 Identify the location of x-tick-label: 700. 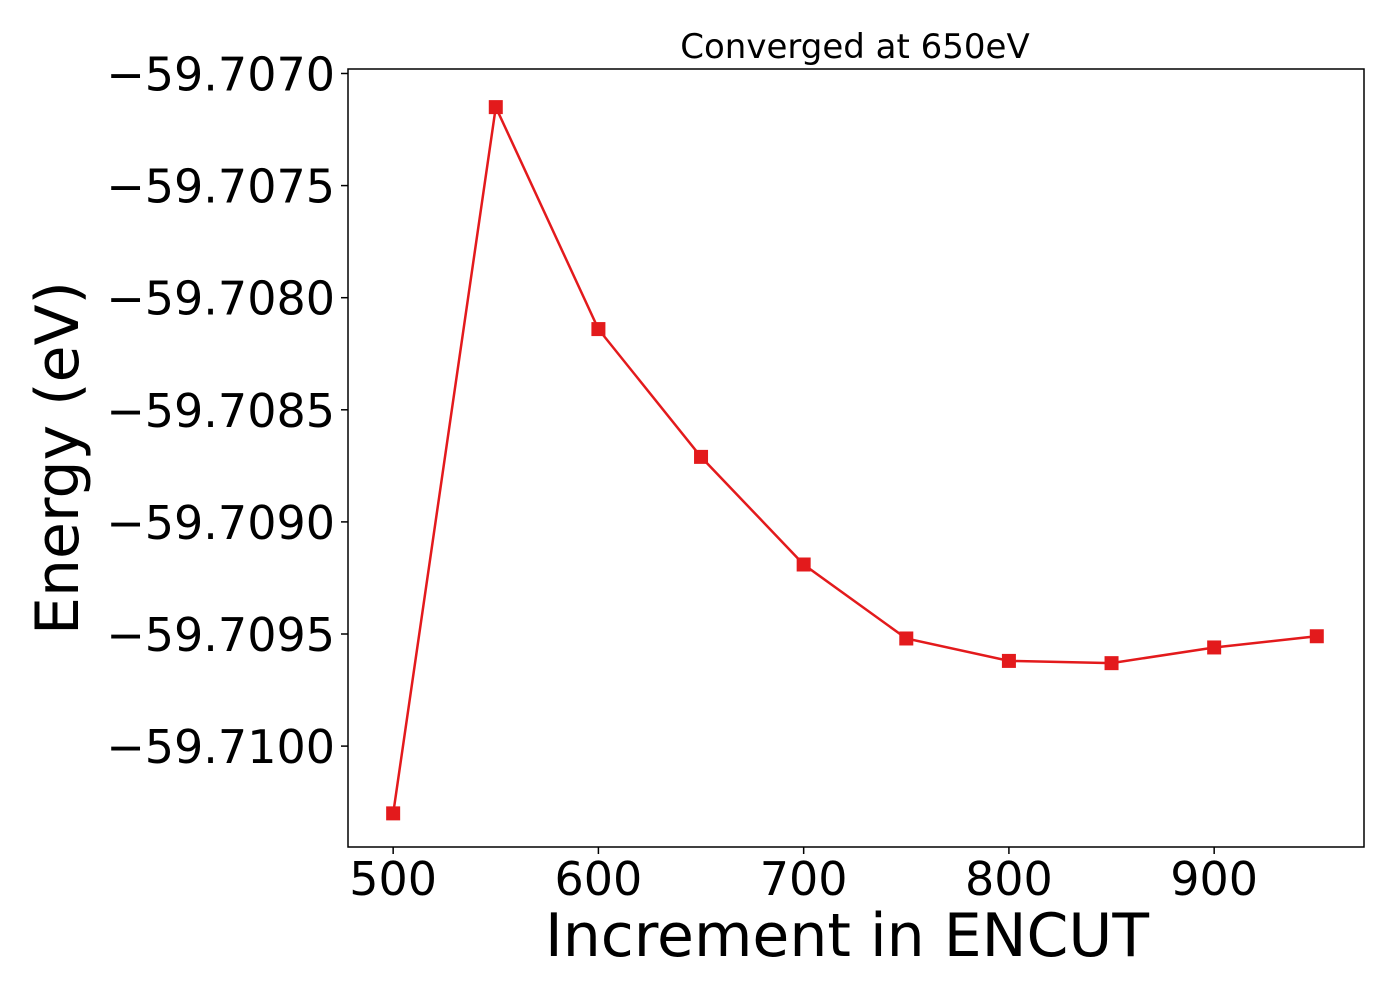
(804, 879).